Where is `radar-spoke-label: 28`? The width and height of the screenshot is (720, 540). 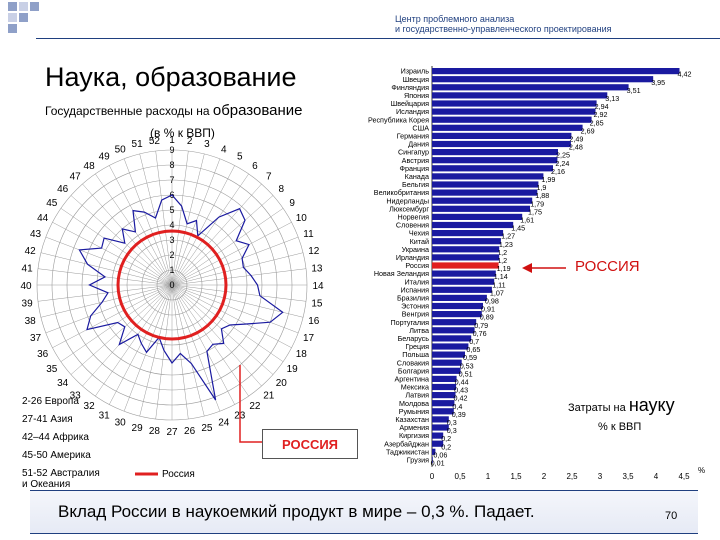
radar-spoke-label: 28 is located at coordinates (155, 431).